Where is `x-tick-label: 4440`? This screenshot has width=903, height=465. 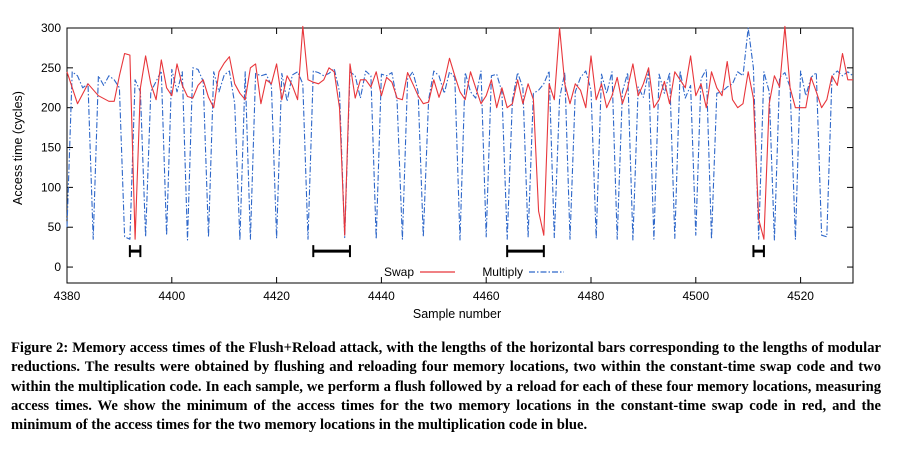
x-tick-label: 4440 is located at coordinates (381, 296).